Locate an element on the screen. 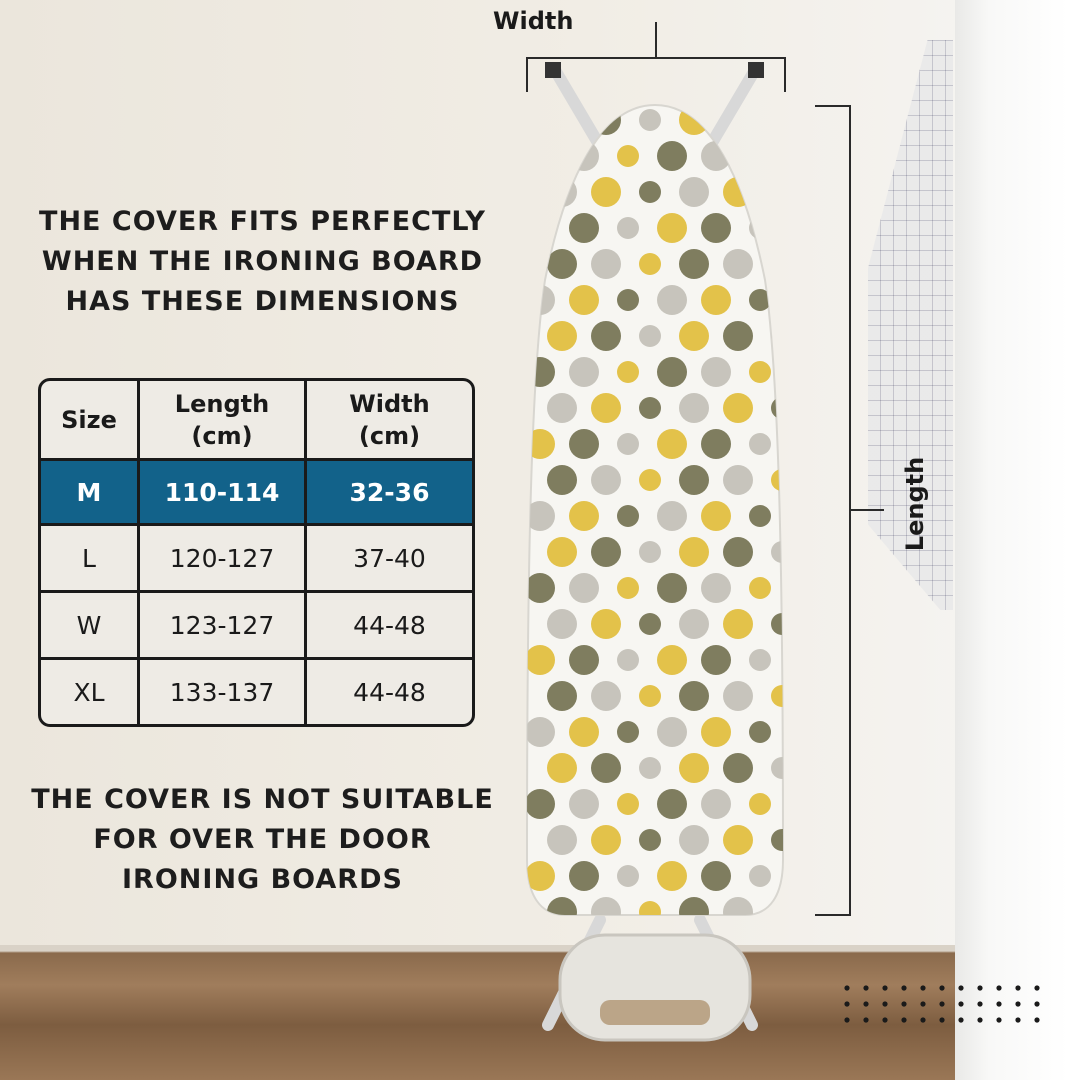  table-row: L 120-127 37-40 is located at coordinates (256, 559).